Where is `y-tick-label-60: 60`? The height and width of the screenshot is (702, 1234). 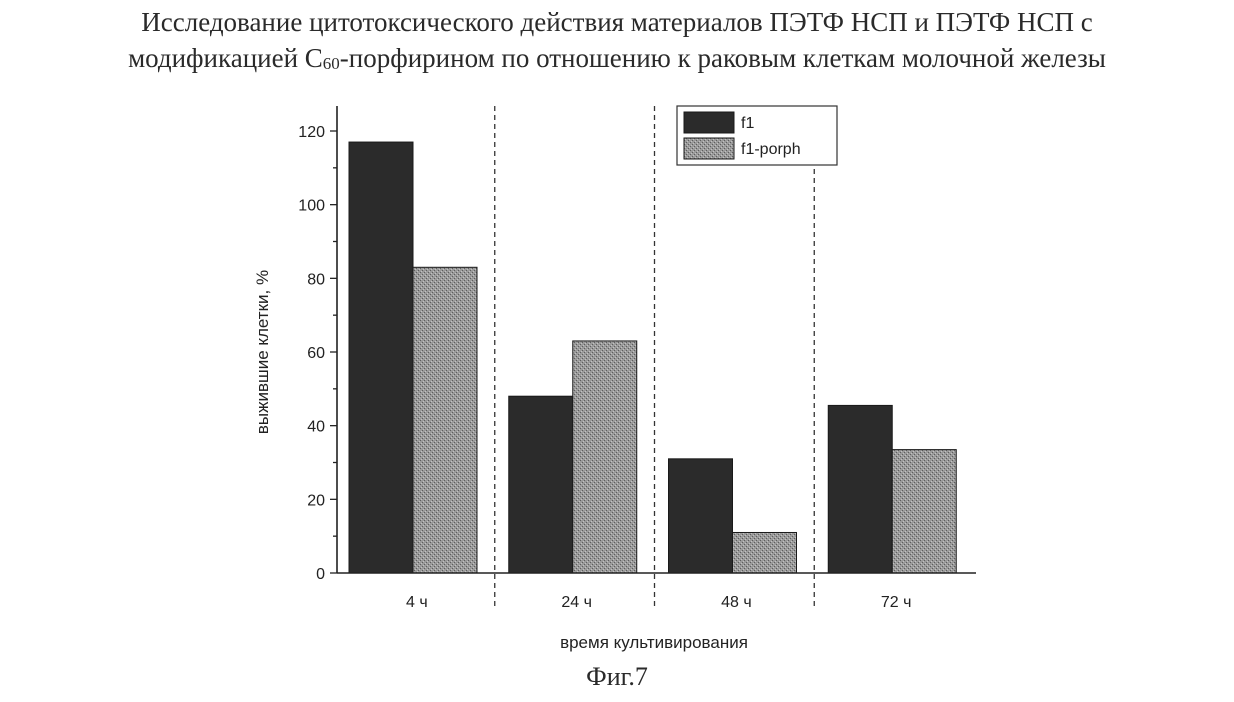
y-tick-label-60: 60 is located at coordinates (316, 353).